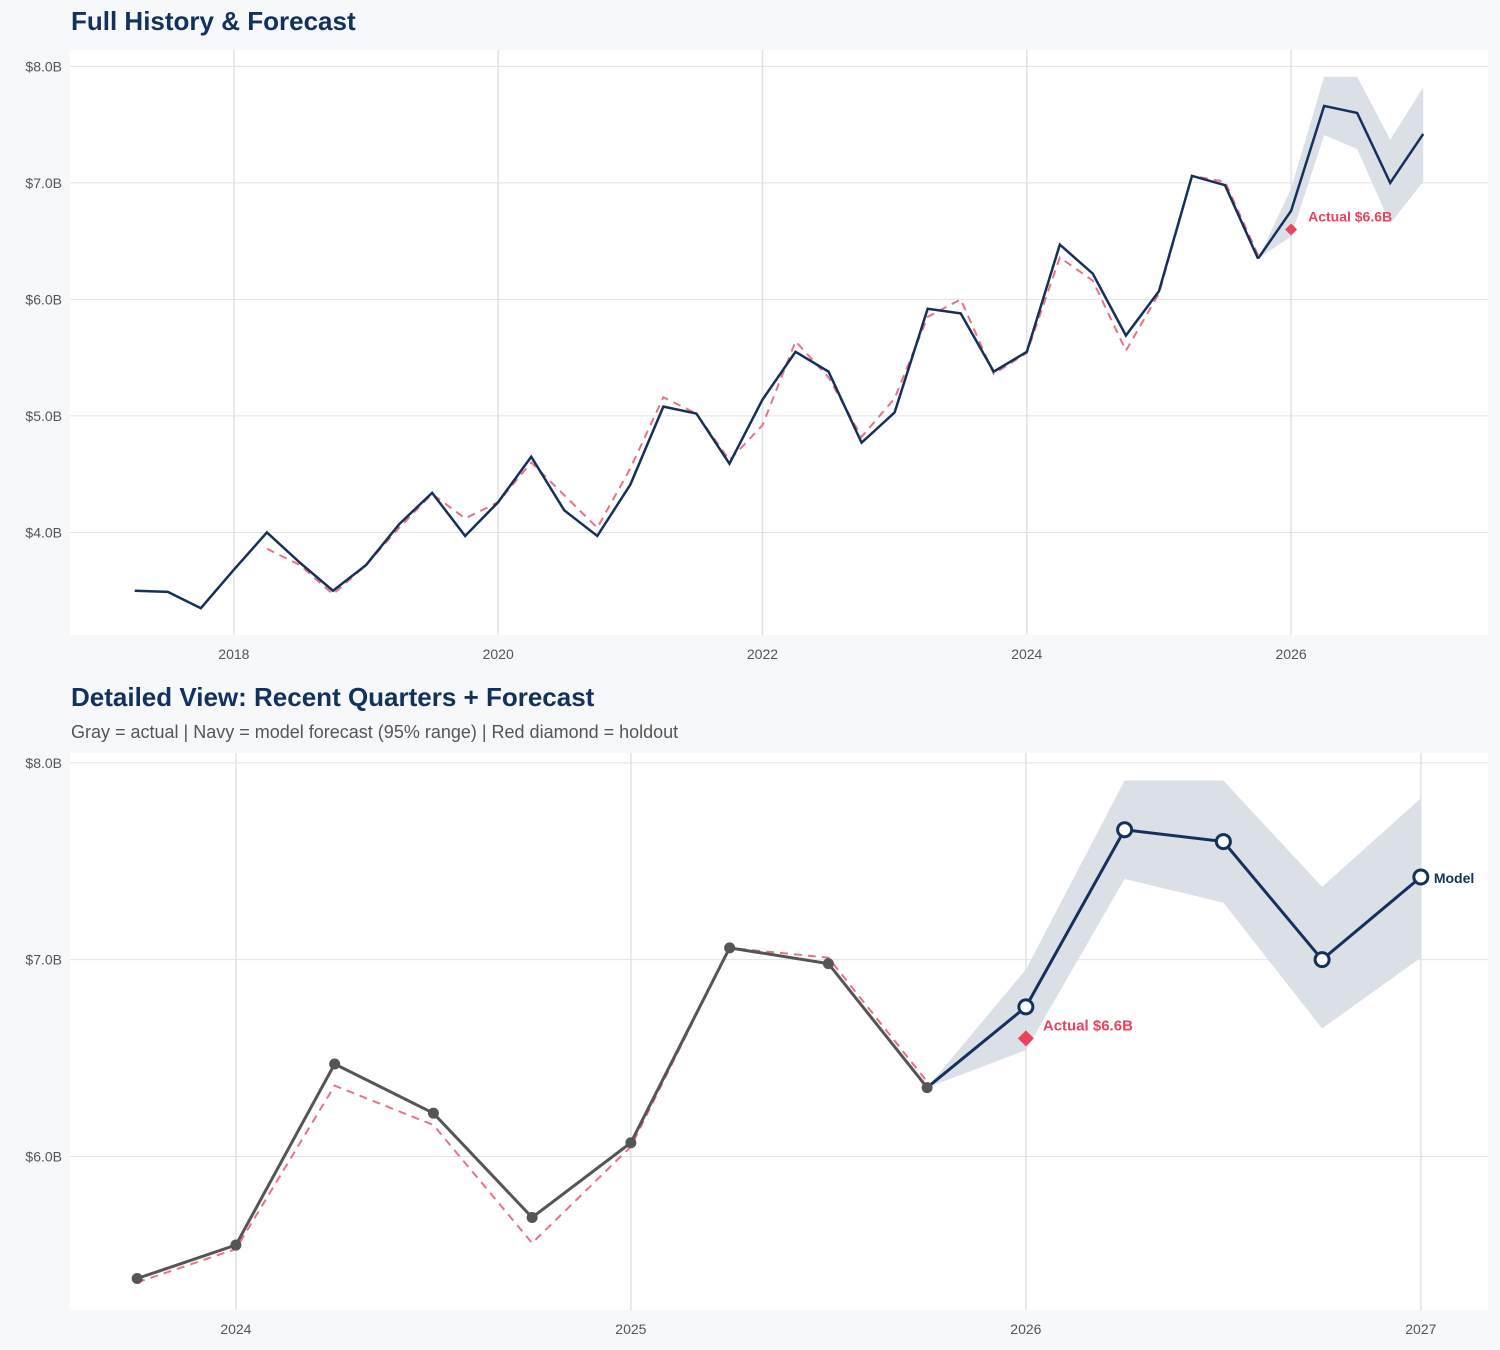  What do you see at coordinates (233, 654) in the screenshot?
I see `x-tick-label: 2018` at bounding box center [233, 654].